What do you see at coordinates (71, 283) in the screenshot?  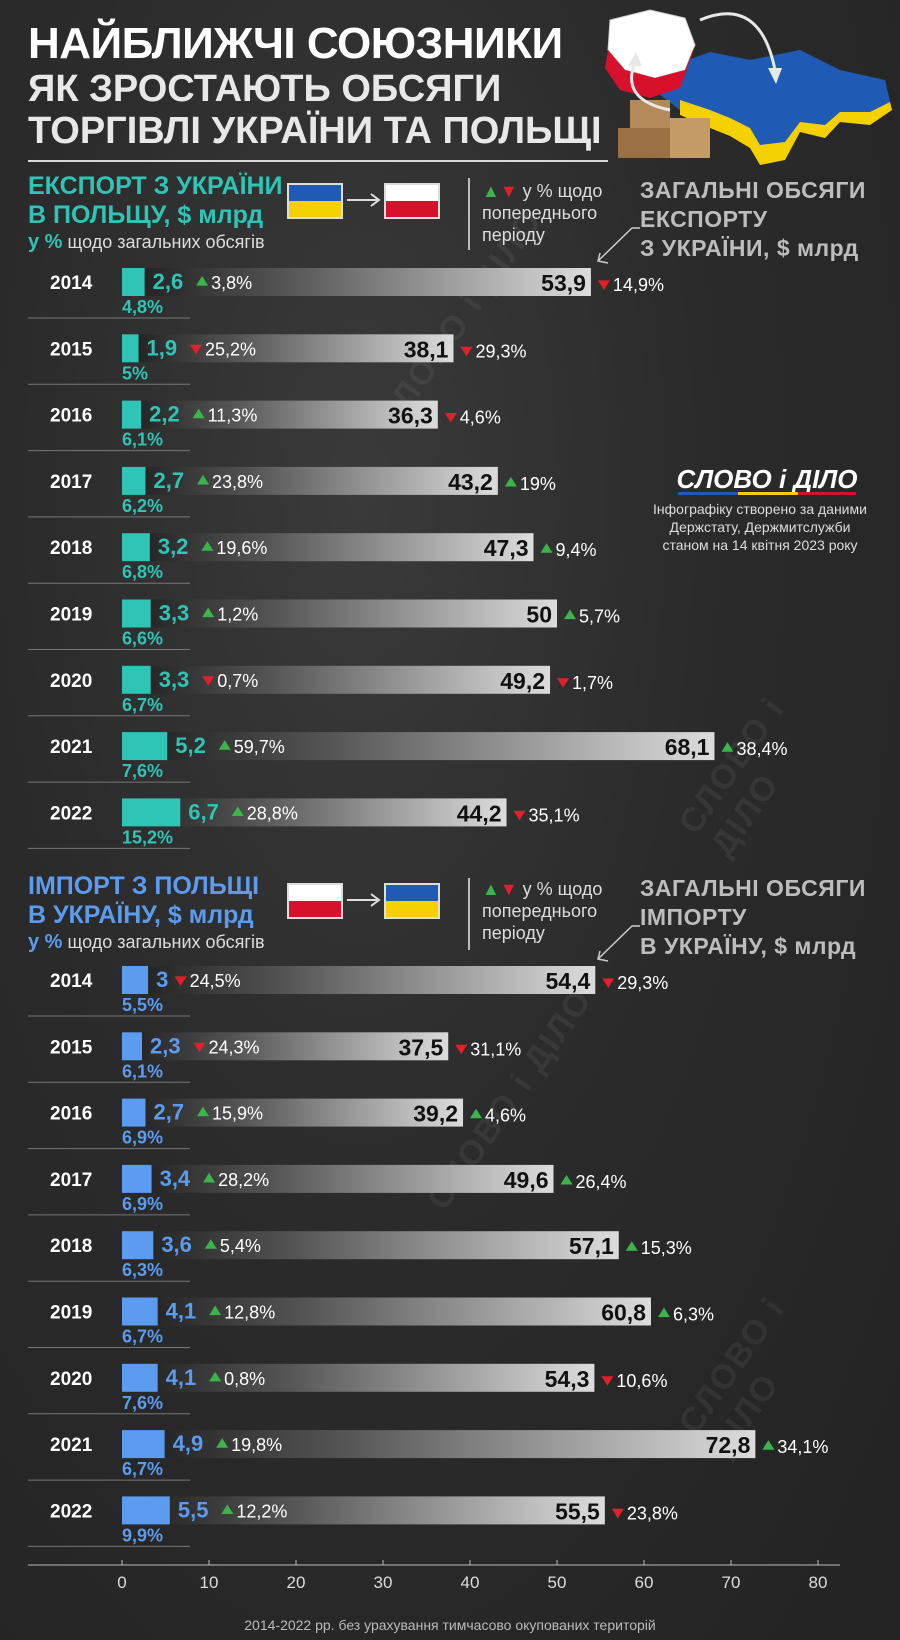 I see `year-label: 2014` at bounding box center [71, 283].